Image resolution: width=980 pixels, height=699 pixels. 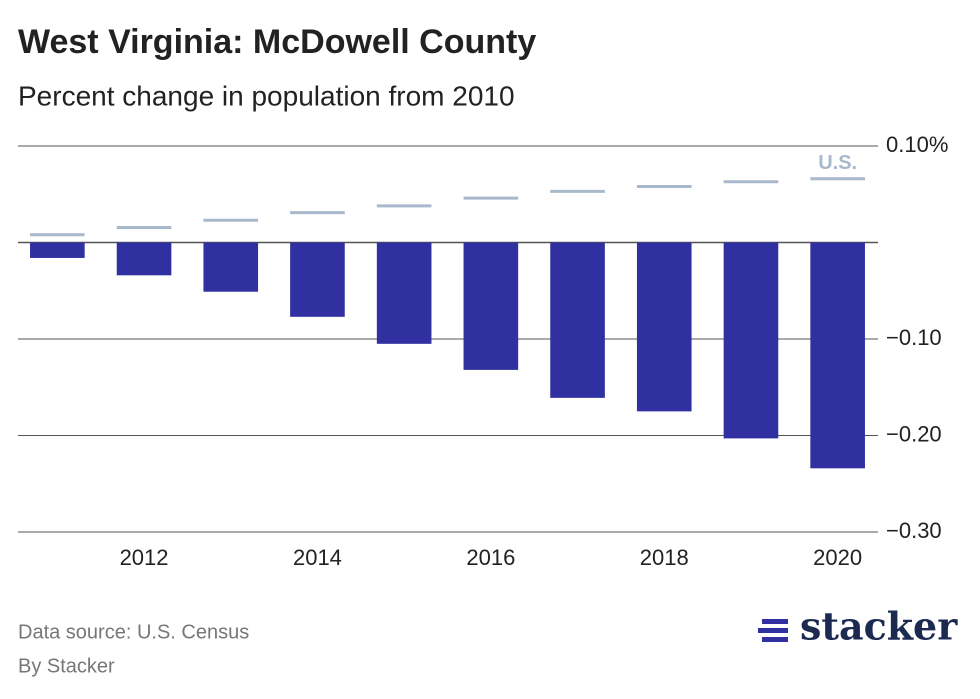 I want to click on logo-icon, so click(x=773, y=630).